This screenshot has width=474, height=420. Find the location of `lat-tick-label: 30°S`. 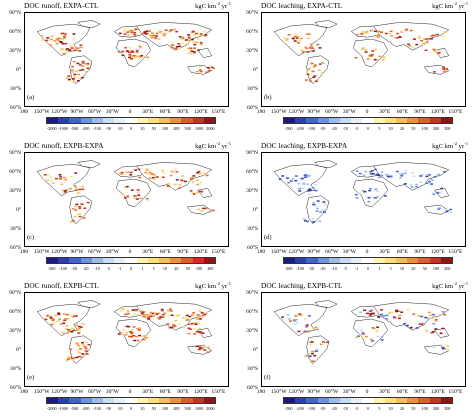

lat-tick-label: 30°S is located at coordinates (252, 369).